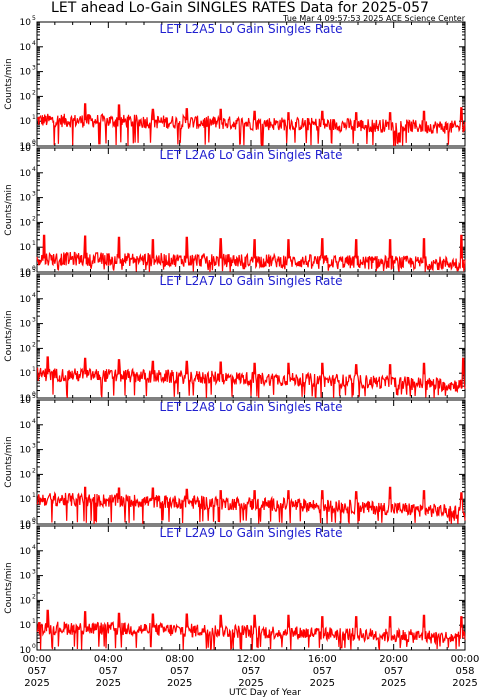 Image resolution: width=481 pixels, height=700 pixels. What do you see at coordinates (393, 659) in the screenshot?
I see `x-tick-label: 20:00` at bounding box center [393, 659].